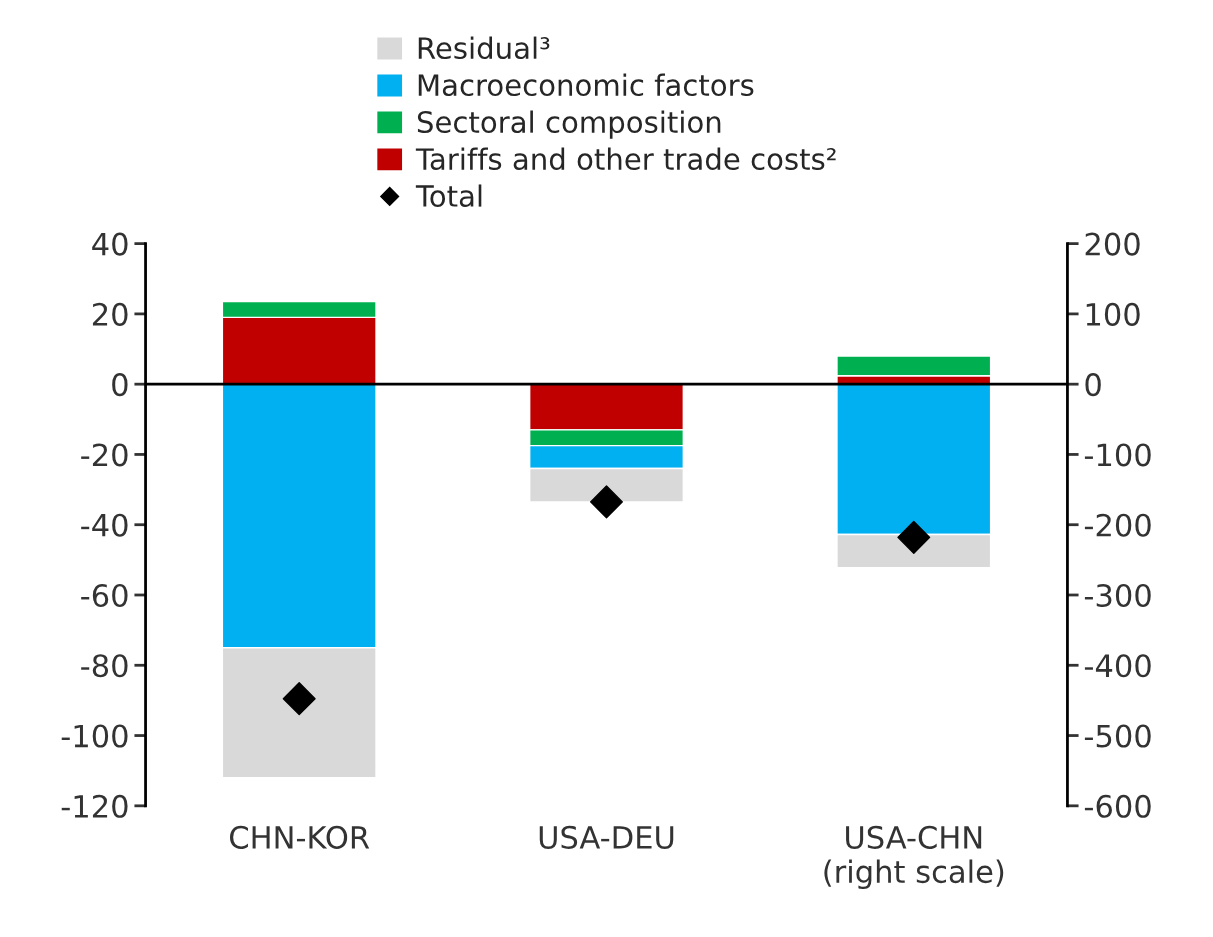 The image size is (1213, 937). Describe the element at coordinates (1117, 666) in the screenshot. I see `y2-tick-label: -400` at that location.